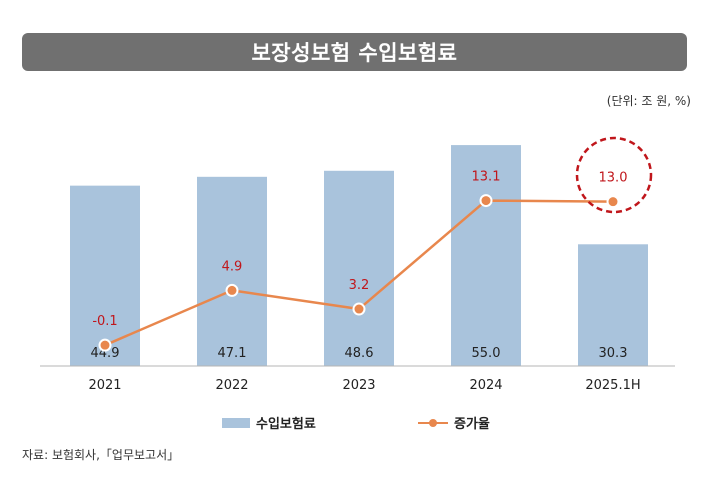 Image resolution: width=715 pixels, height=483 pixels. I want to click on source-note: 자료: 보험회사,「업무보고서」, so click(101, 455).